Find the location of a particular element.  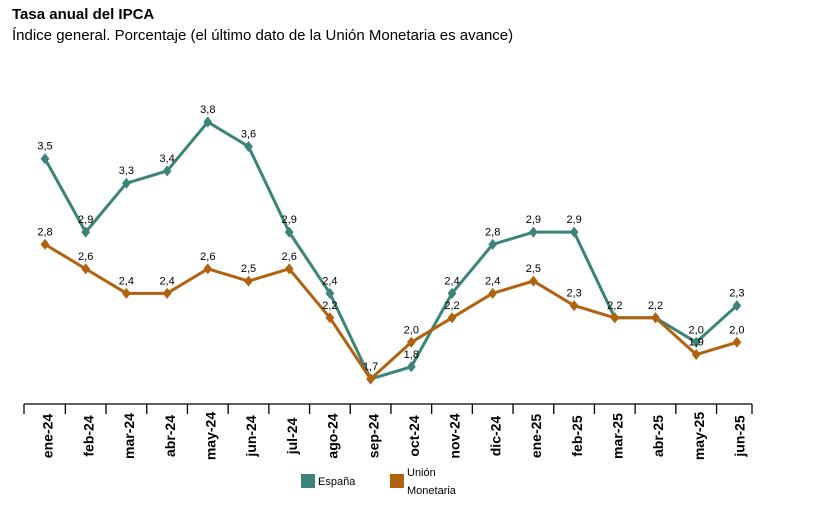

x-tick-label: abr-25 is located at coordinates (658, 436).